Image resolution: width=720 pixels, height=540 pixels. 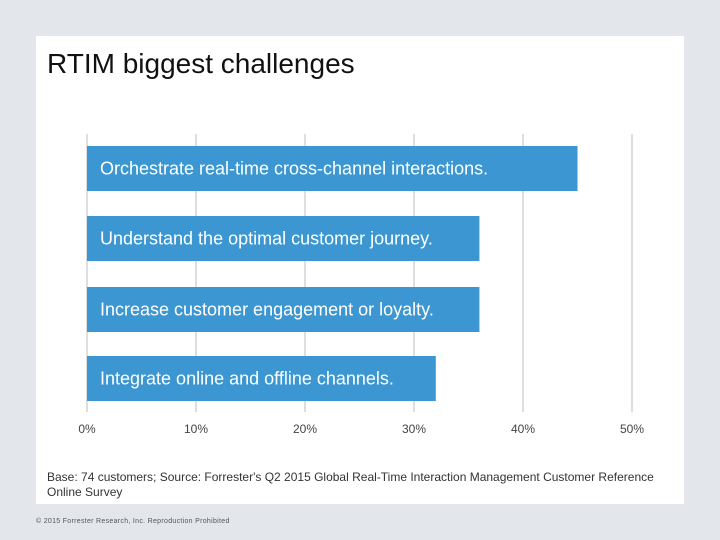 What do you see at coordinates (414, 429) in the screenshot?
I see `x-tick-label: 30%` at bounding box center [414, 429].